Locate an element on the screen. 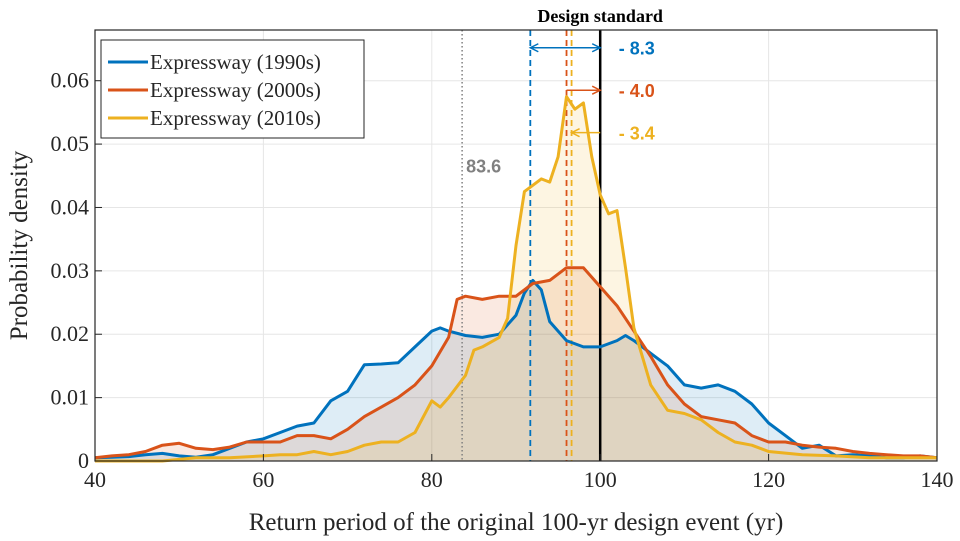  y-axis-ticks: 0 0.01 0.02 0.03 0.04 0.05 0.06 is located at coordinates (76, 270).